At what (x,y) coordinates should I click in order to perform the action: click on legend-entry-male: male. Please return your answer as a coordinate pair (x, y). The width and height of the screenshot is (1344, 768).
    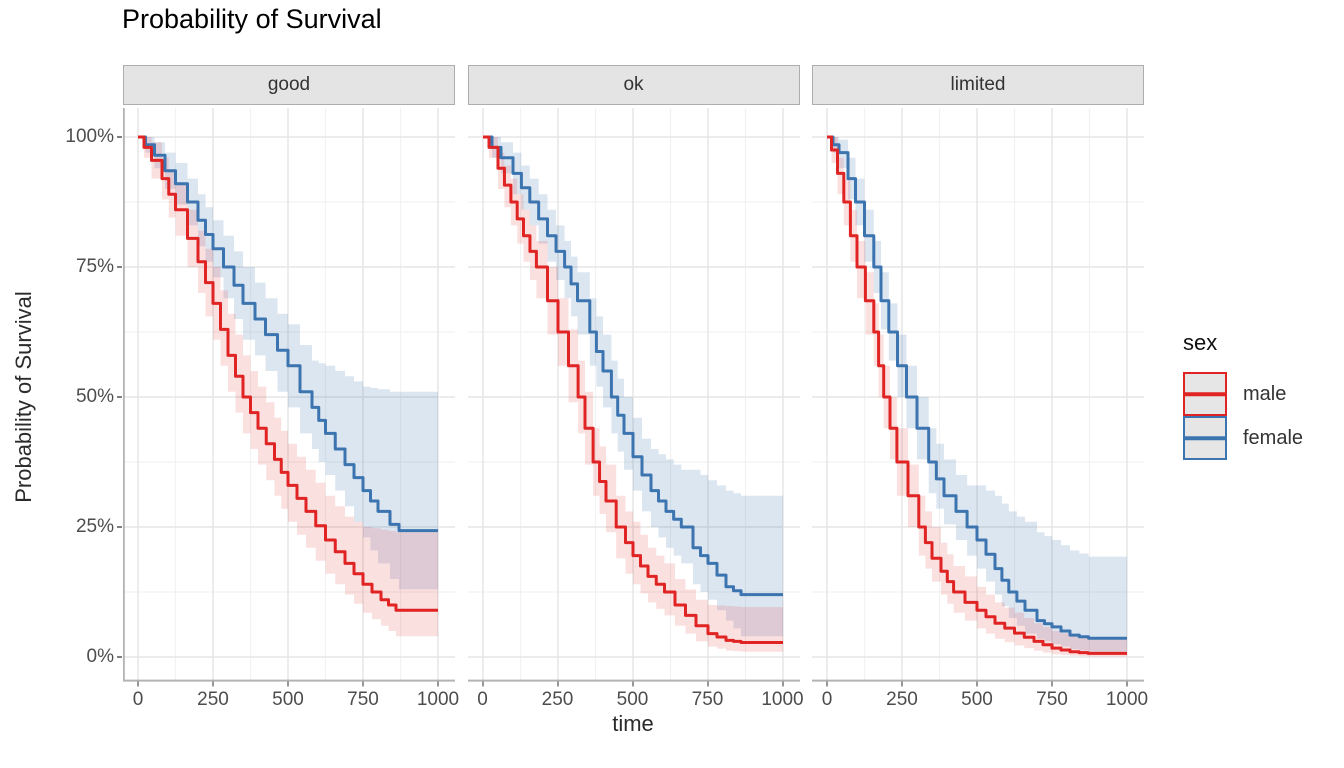
    Looking at the image, I should click on (1262, 394).